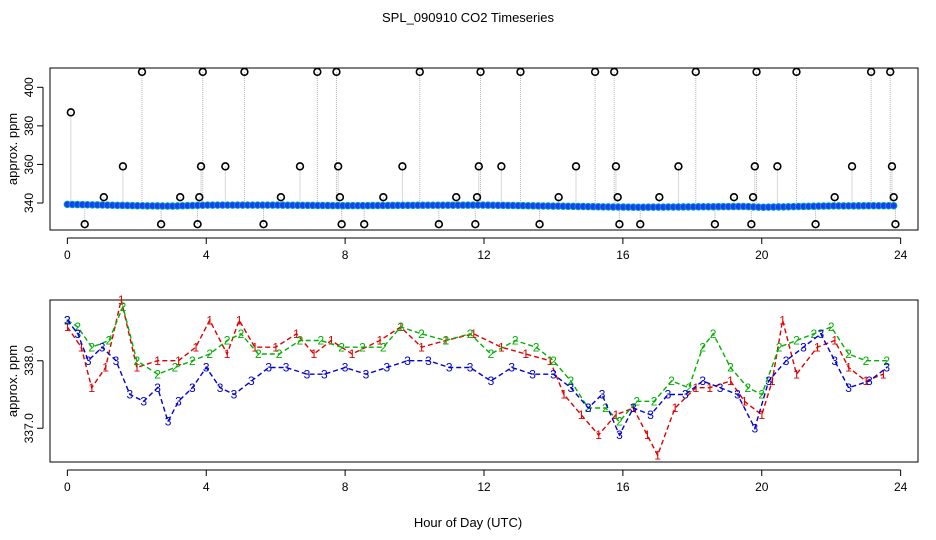 The height and width of the screenshot is (540, 936). I want to click on top-y-tick-label: 360, so click(29, 164).